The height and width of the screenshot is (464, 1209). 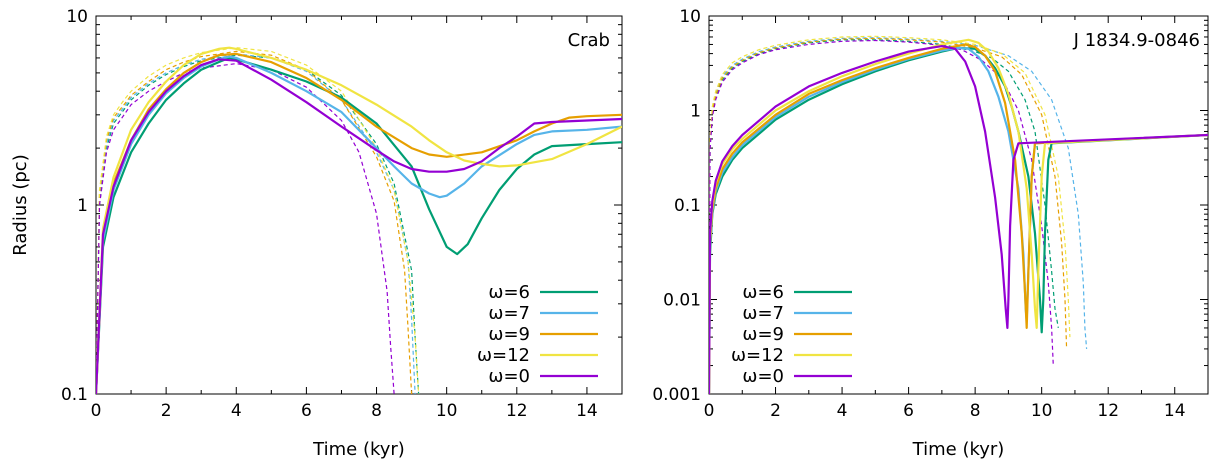 What do you see at coordinates (20, 204) in the screenshot?
I see `y-axis-label: Radius (pc)` at bounding box center [20, 204].